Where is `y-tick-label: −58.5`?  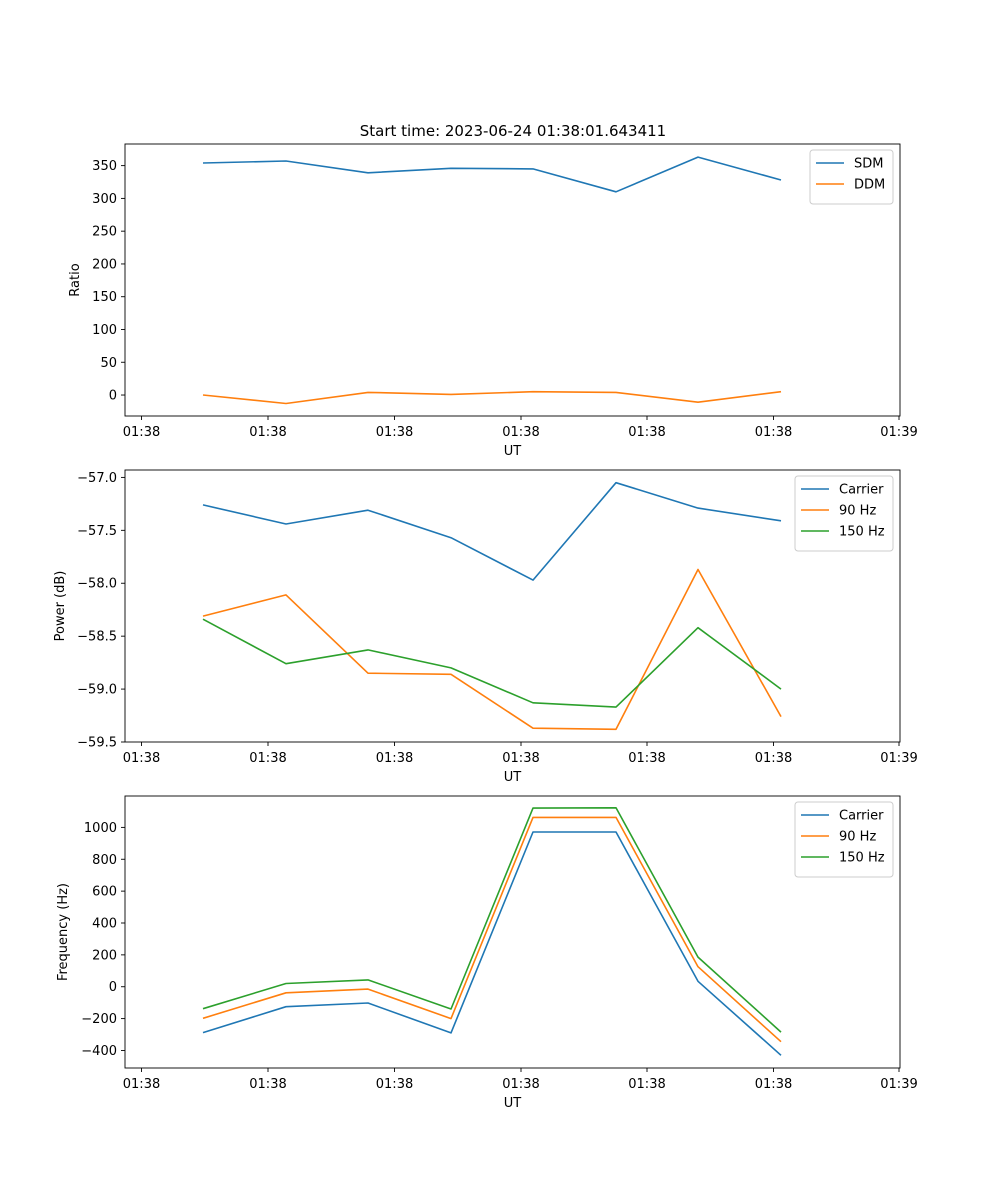
y-tick-label: −58.5 is located at coordinates (97, 637).